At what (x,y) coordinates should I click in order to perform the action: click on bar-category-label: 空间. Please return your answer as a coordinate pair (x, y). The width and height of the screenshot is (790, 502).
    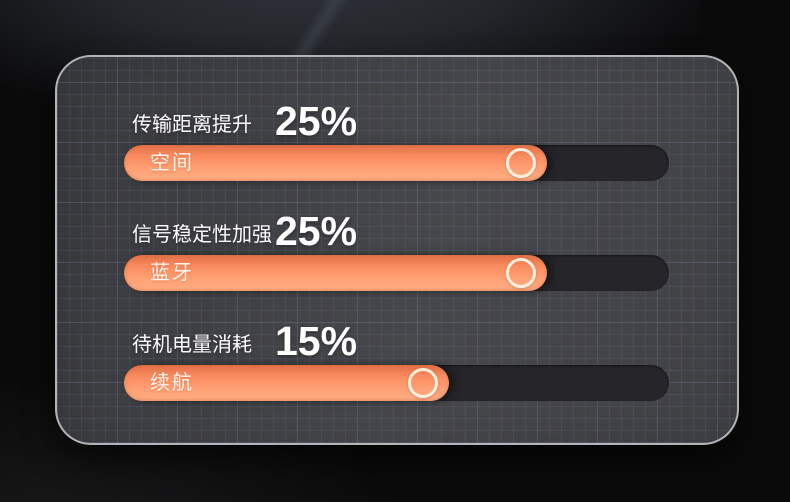
    Looking at the image, I should click on (172, 163).